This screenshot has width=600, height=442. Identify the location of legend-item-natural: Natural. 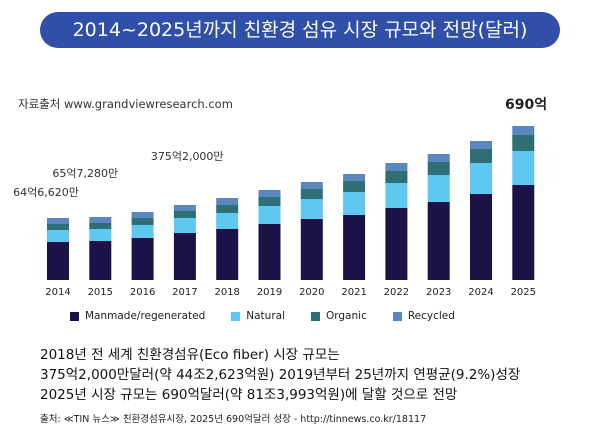
(258, 316).